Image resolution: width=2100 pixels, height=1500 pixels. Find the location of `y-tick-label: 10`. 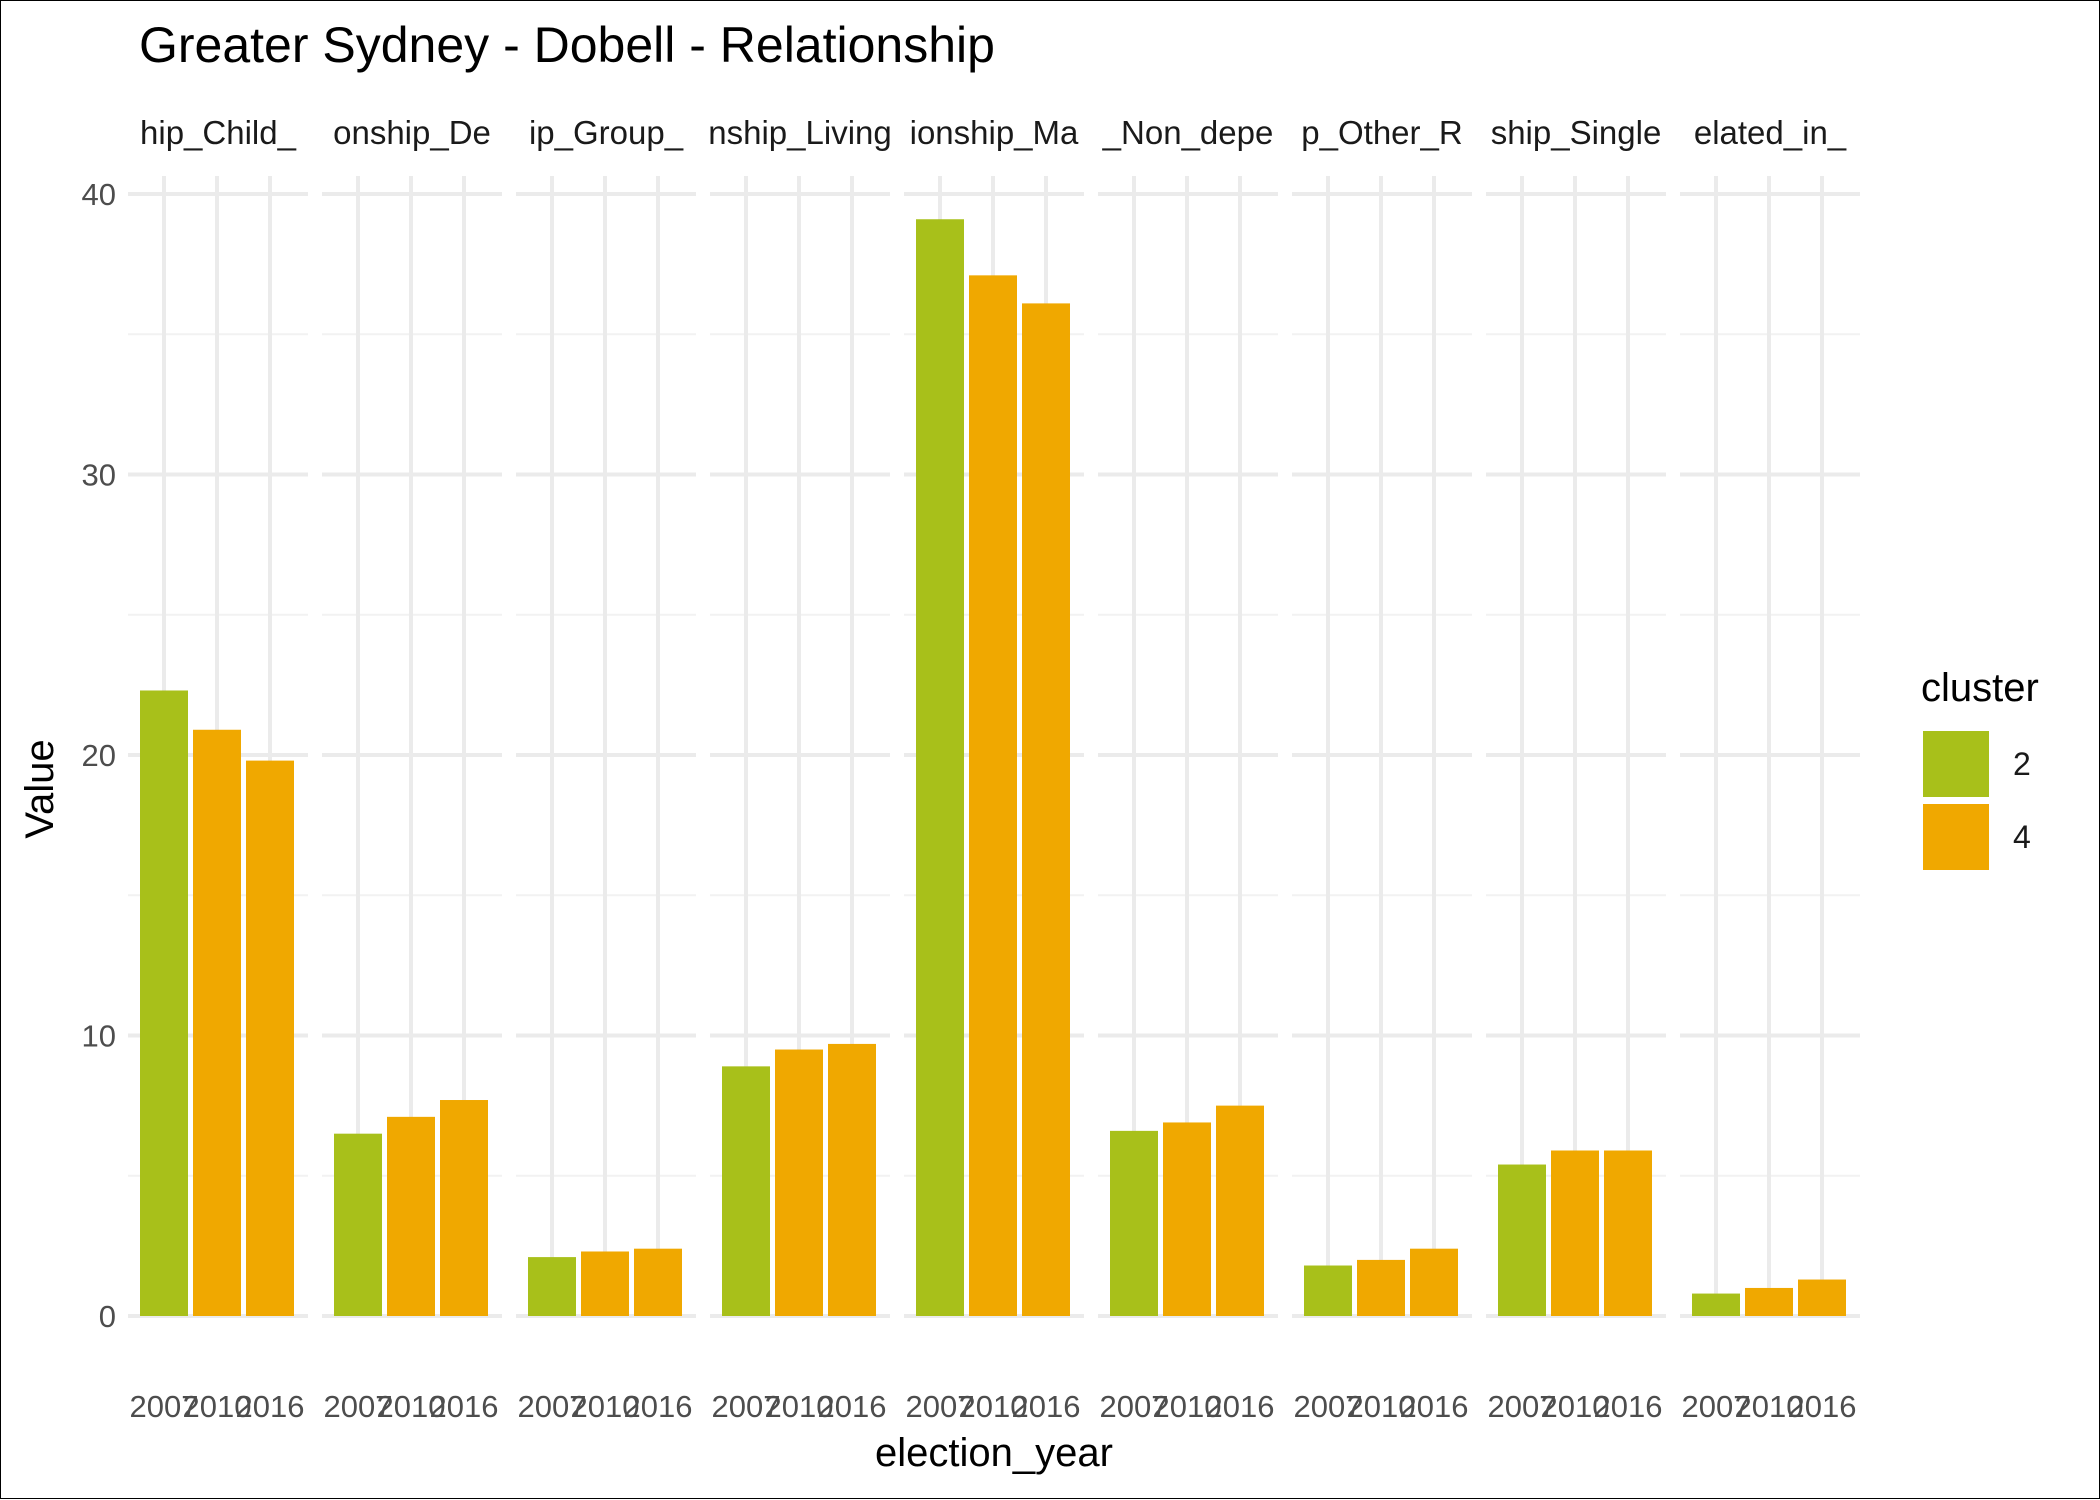

y-tick-label: 10 is located at coordinates (99, 1036).